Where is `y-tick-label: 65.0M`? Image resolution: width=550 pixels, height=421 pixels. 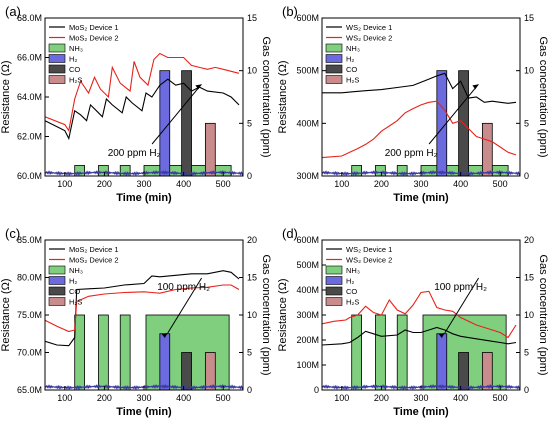
y-tick-label: 65.0M is located at coordinates (29, 390).